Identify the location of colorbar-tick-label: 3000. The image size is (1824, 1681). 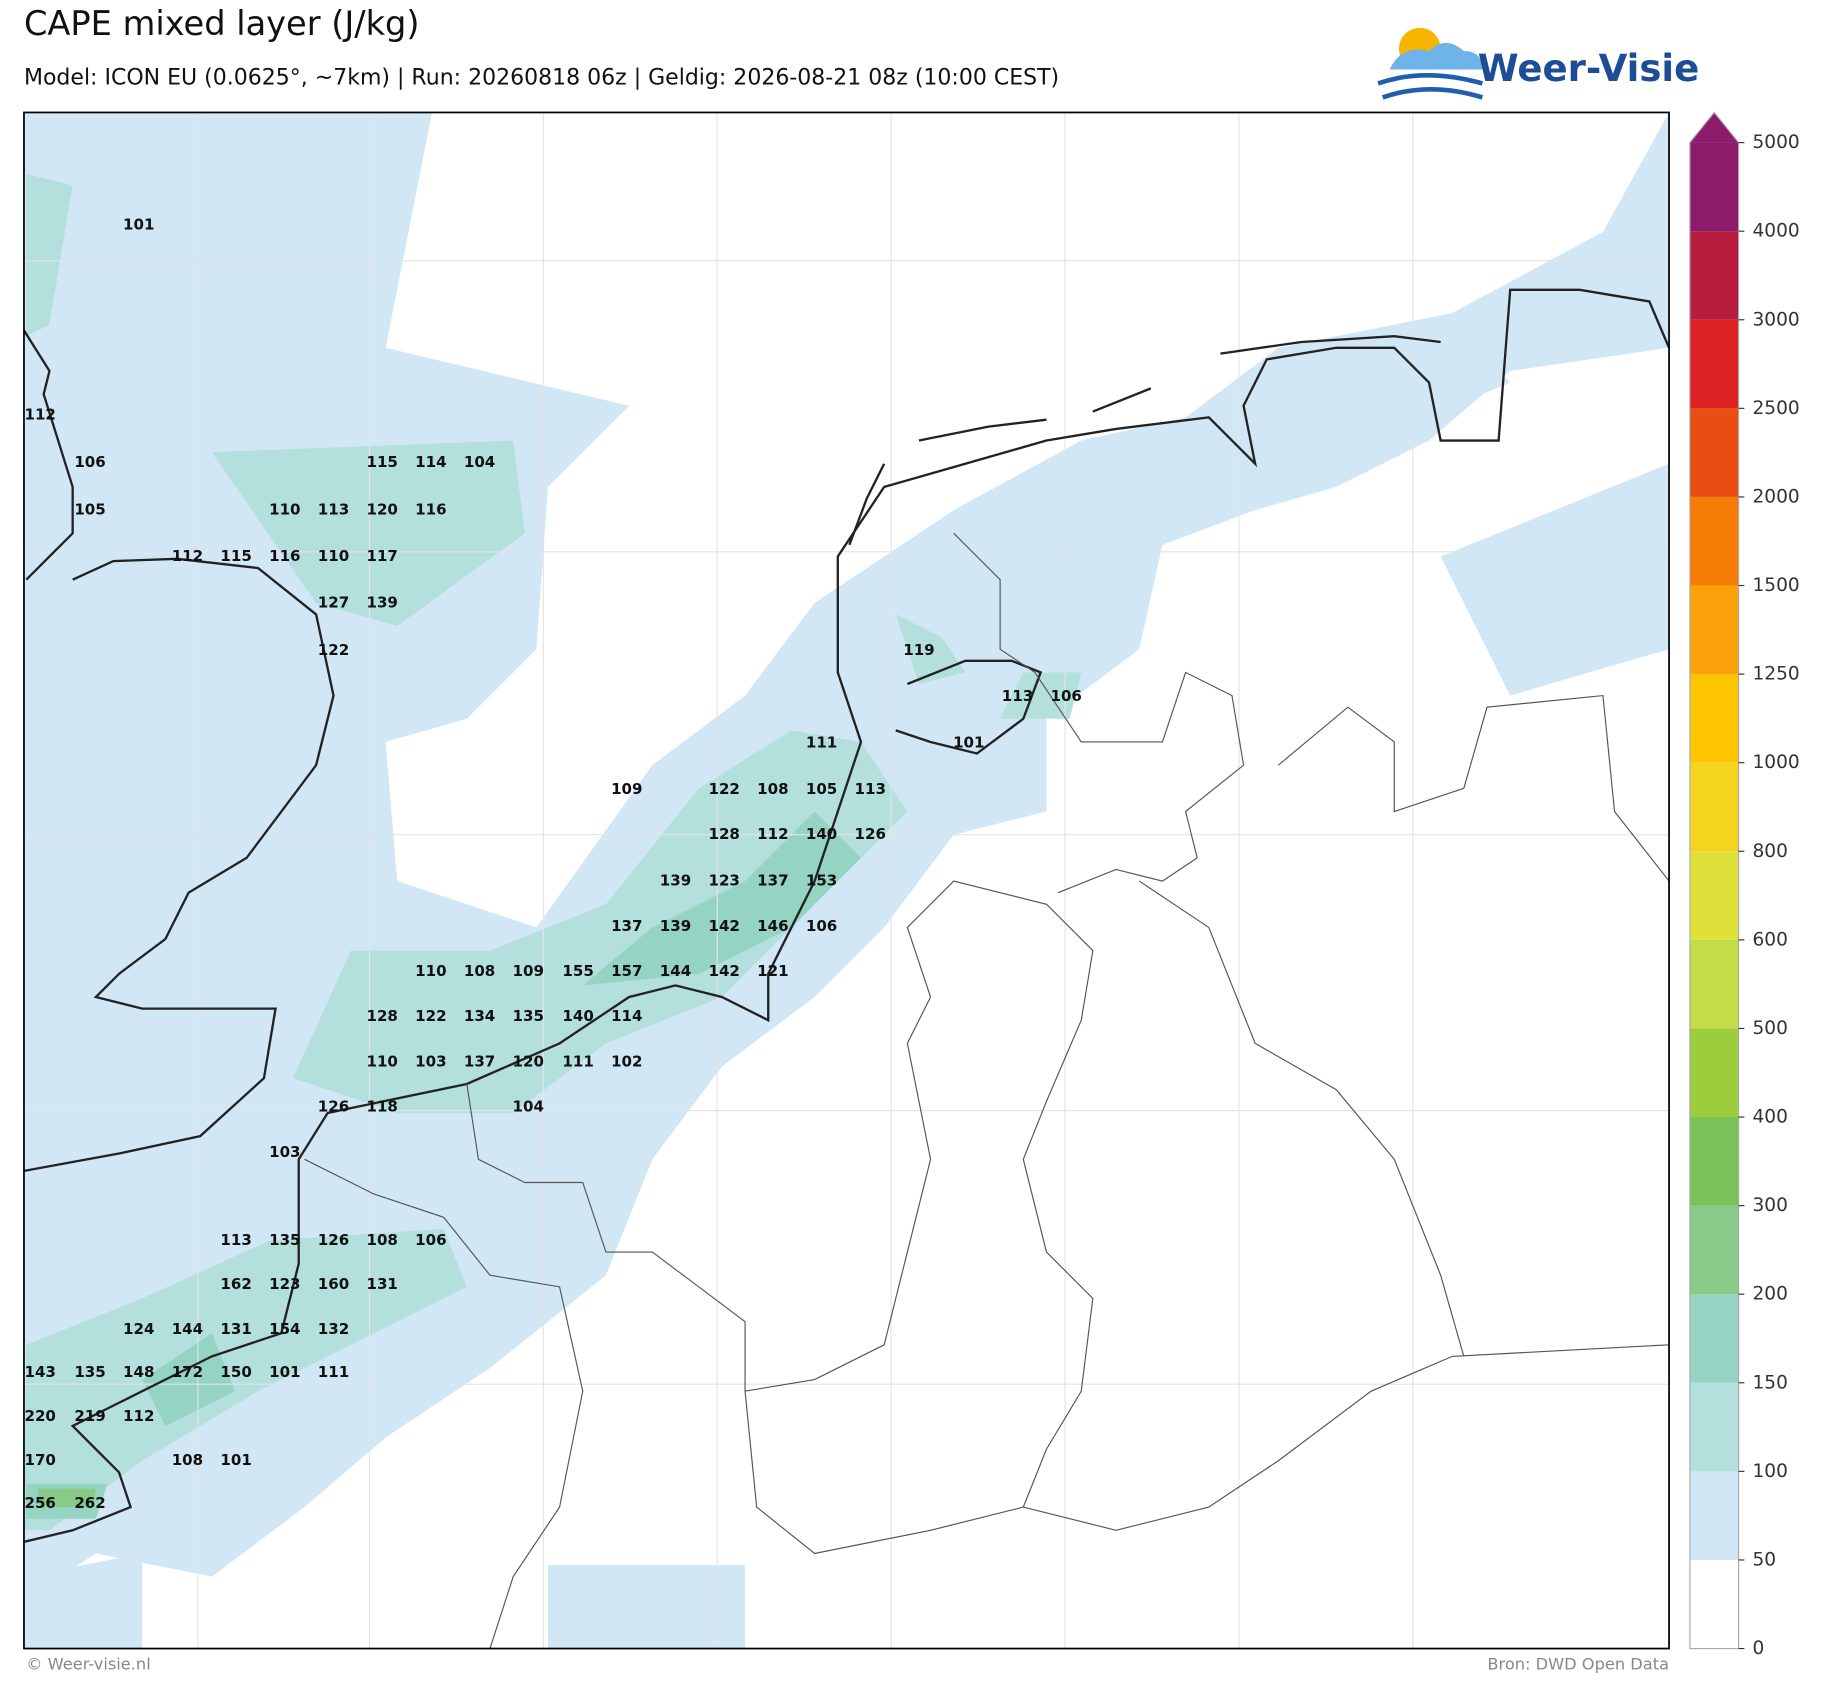
(1776, 319).